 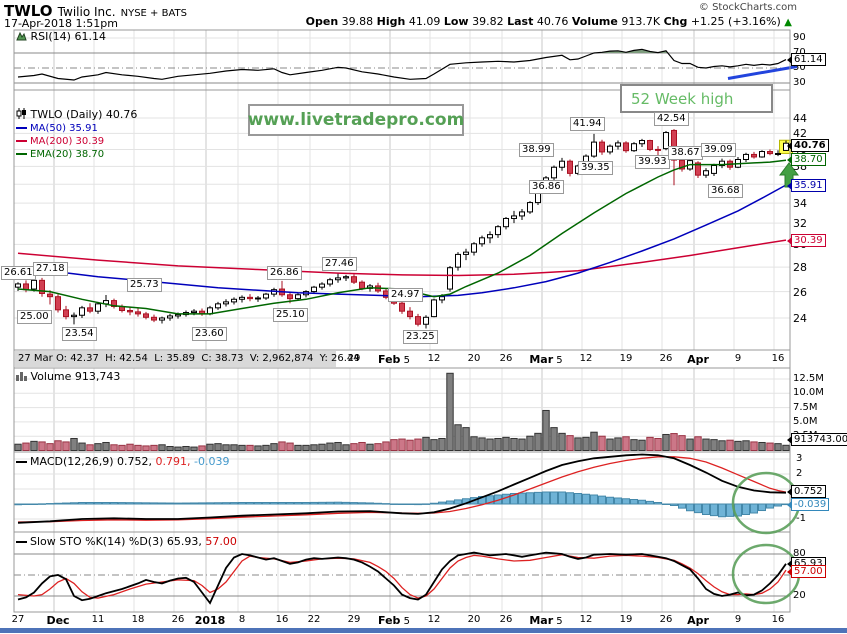 What do you see at coordinates (778, 358) in the screenshot?
I see `date-tick-mid: 16` at bounding box center [778, 358].